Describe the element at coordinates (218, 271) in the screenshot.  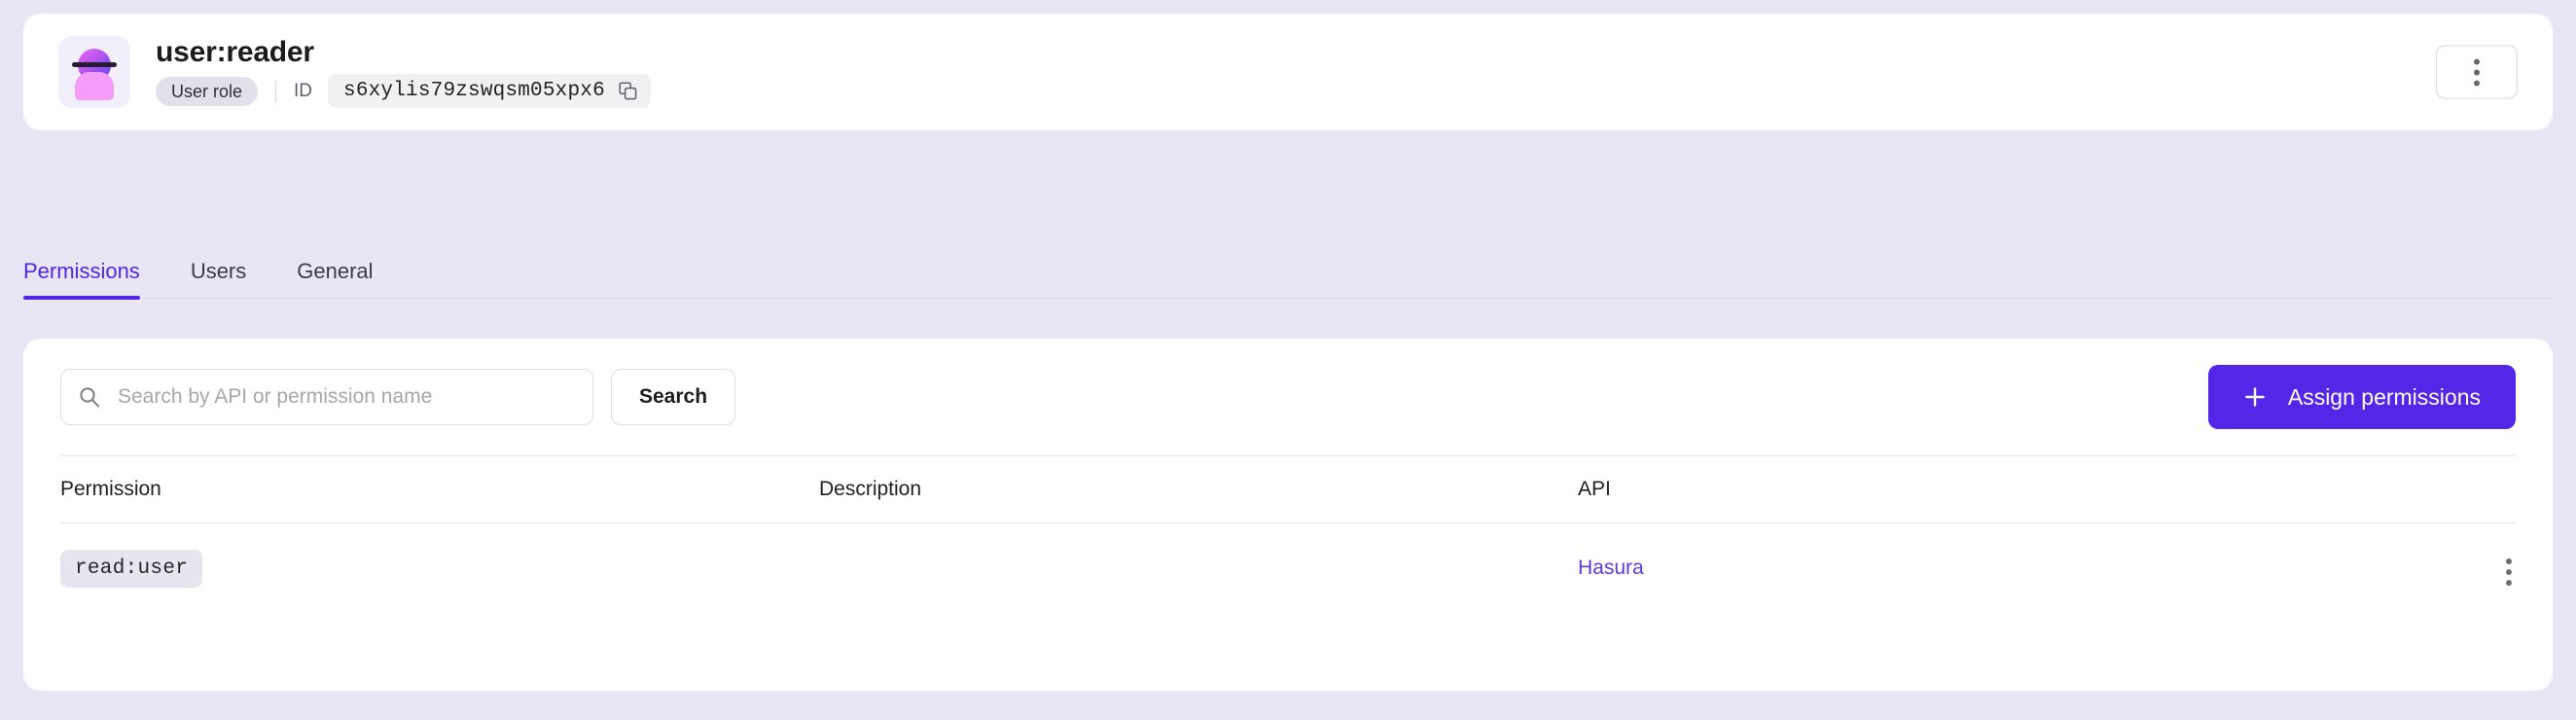
I see `tab-users: Users` at that location.